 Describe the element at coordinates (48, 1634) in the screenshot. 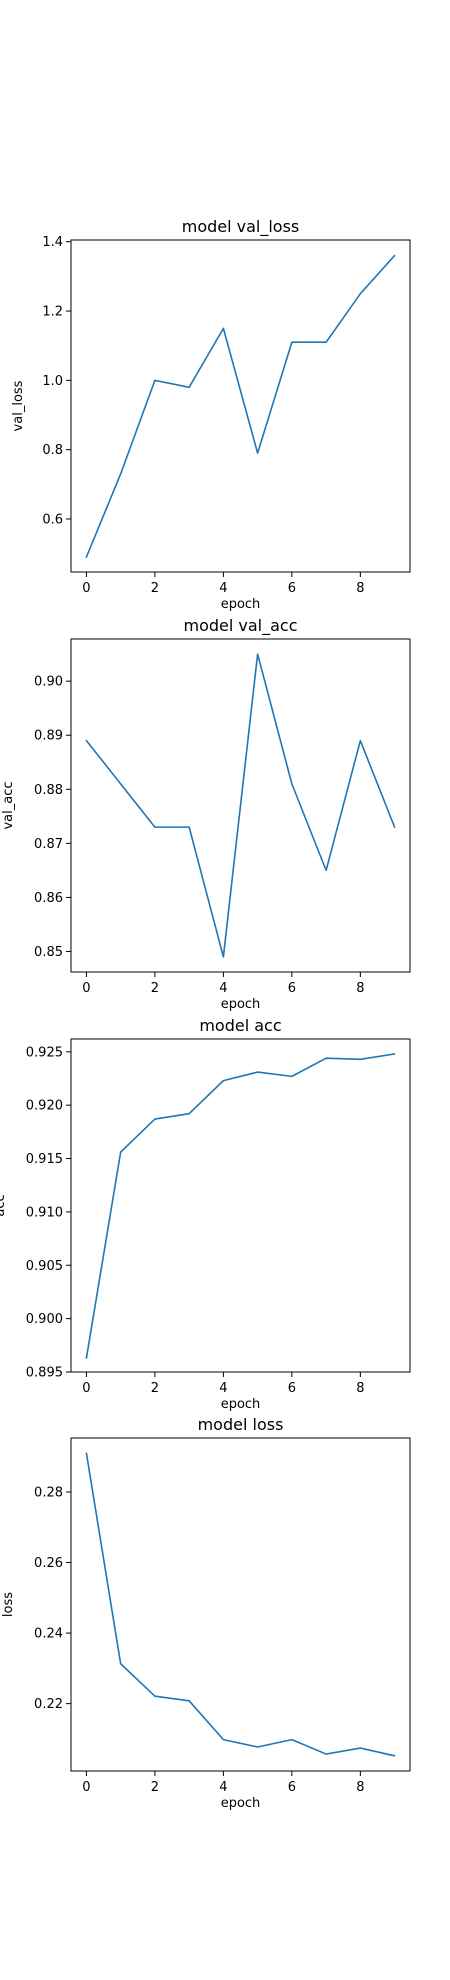

I see `y-tick-label: 0.24` at that location.